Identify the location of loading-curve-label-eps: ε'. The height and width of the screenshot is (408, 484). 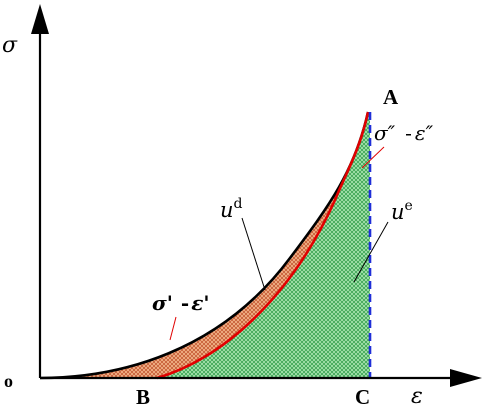
(200, 303).